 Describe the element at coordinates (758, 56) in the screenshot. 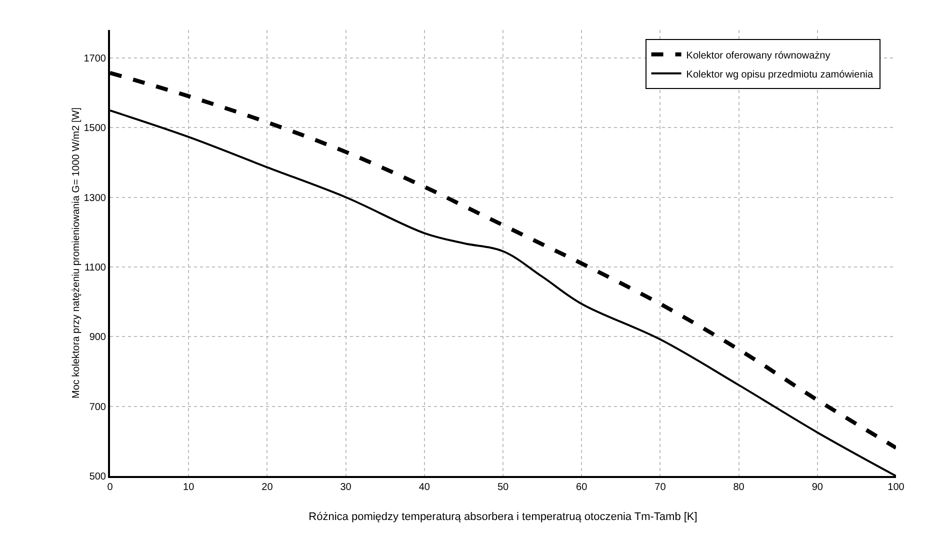

I see `legend-label: Kolektor oferowany równoważny` at that location.